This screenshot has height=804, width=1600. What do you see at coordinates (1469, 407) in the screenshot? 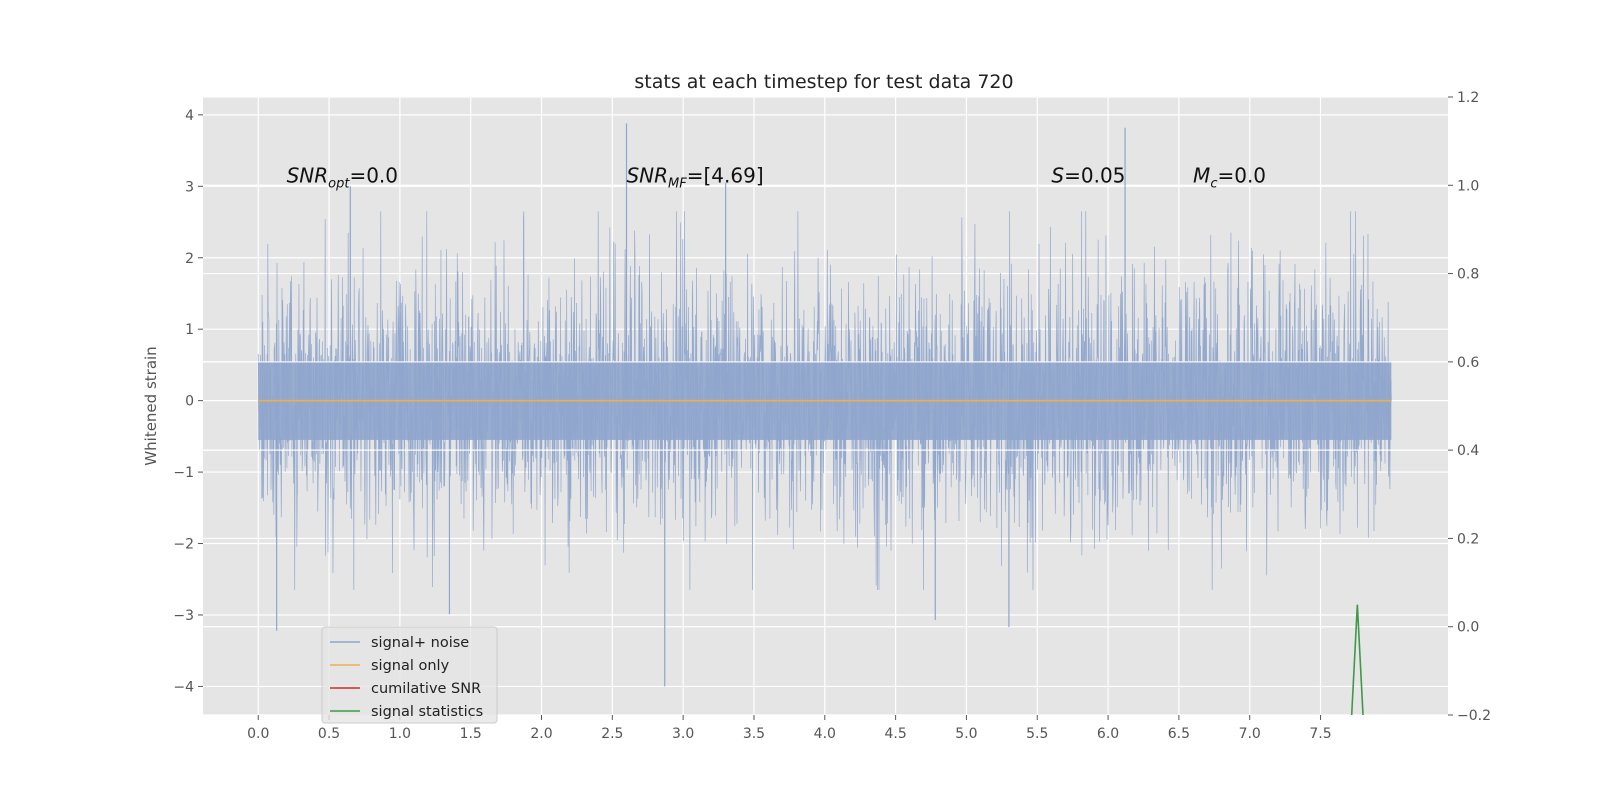
I see `y-axis-right: −0.2 0.0 0.2 0.4 0.6 0.8 1.0 1.2` at bounding box center [1469, 407].